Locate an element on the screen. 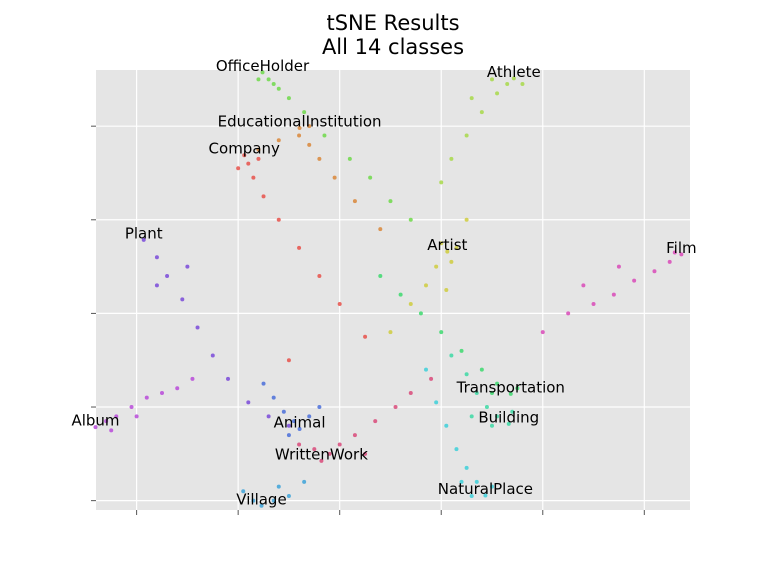  cluster-label: Animal is located at coordinates (300, 423).